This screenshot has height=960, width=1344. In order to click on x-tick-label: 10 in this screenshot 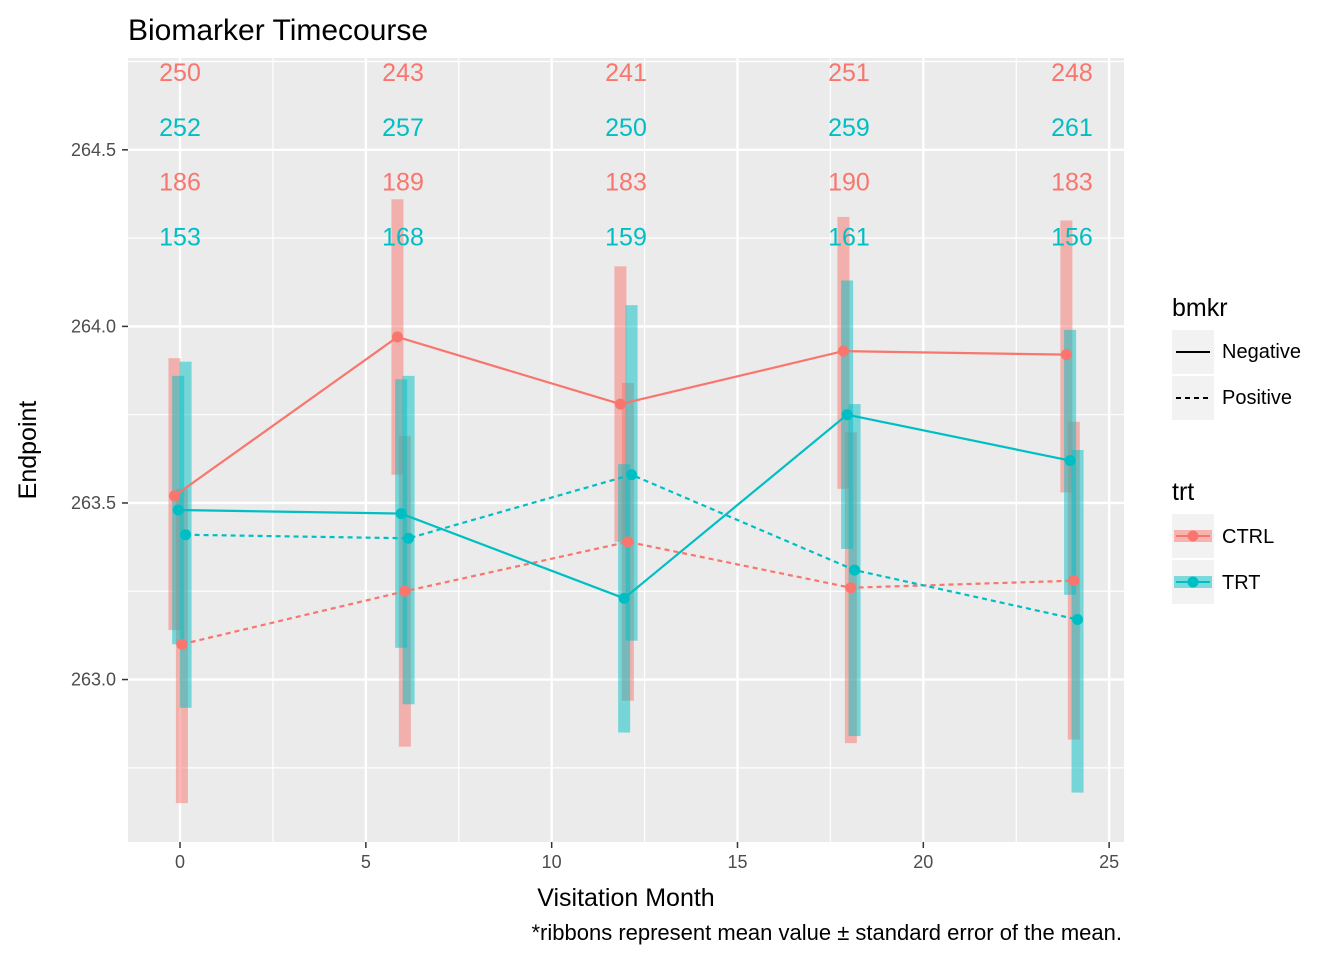, I will do `click(552, 862)`.